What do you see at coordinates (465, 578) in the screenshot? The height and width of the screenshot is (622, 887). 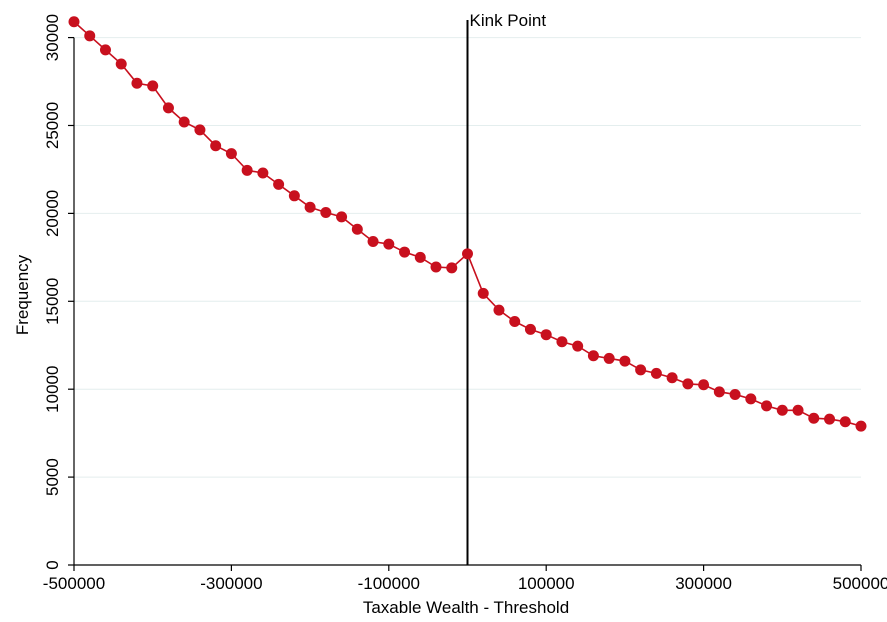 I see `x-axis: -500000 -300000 -100000 100000 300000 500000` at bounding box center [465, 578].